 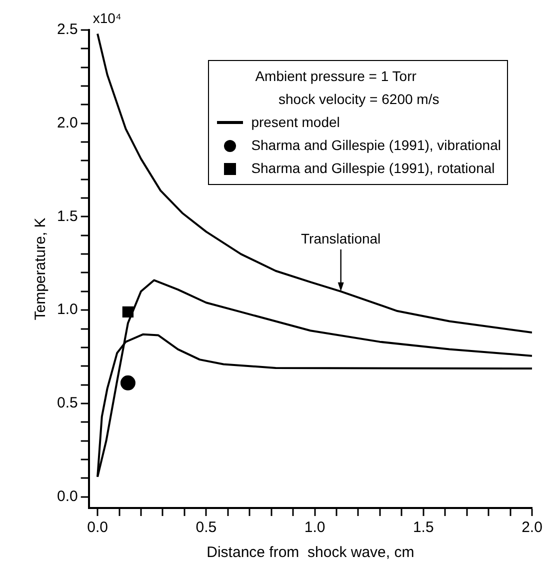 What do you see at coordinates (341, 238) in the screenshot?
I see `annotation: Translational` at bounding box center [341, 238].